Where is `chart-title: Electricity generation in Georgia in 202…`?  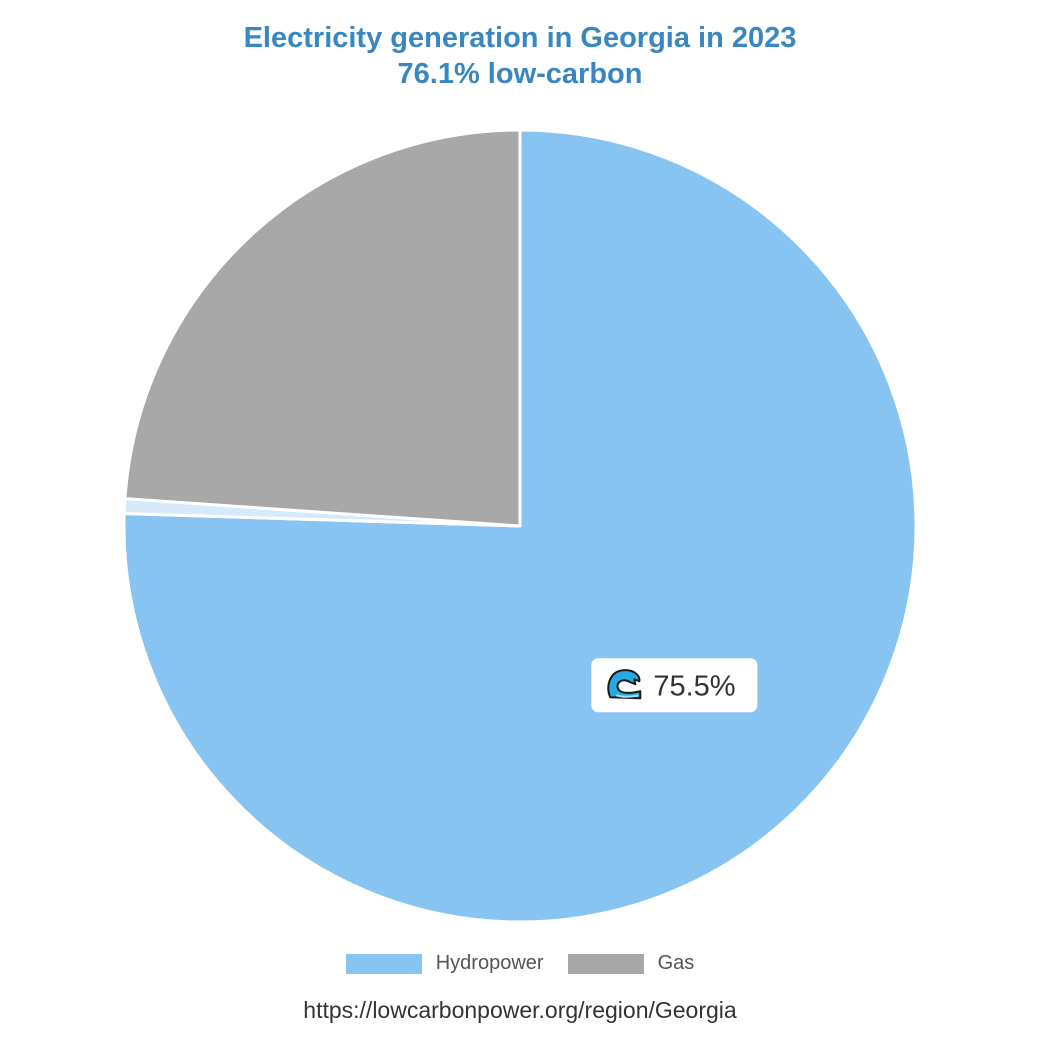
chart-title: Electricity generation in Georgia in 202… is located at coordinates (520, 38).